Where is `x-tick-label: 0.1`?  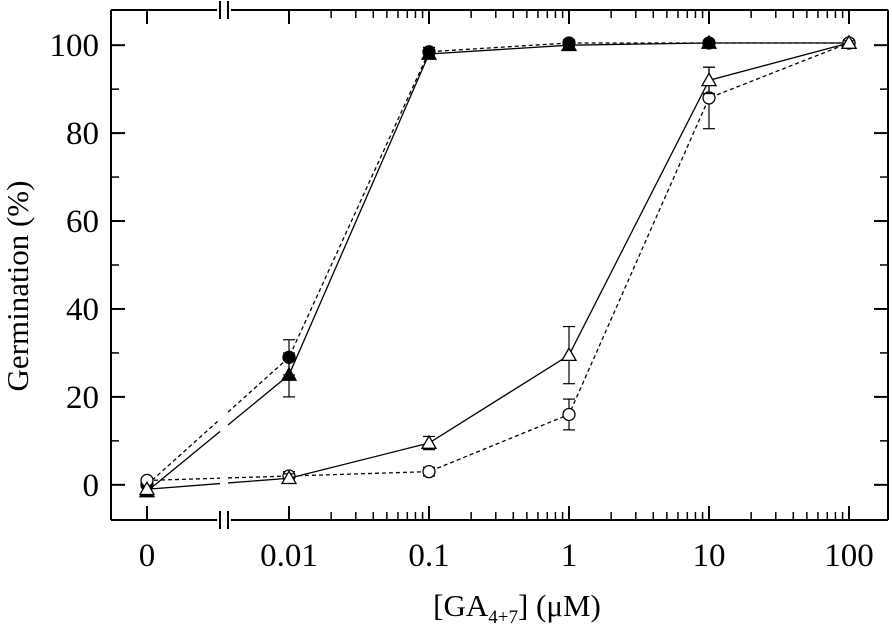 x-tick-label: 0.1 is located at coordinates (428, 556).